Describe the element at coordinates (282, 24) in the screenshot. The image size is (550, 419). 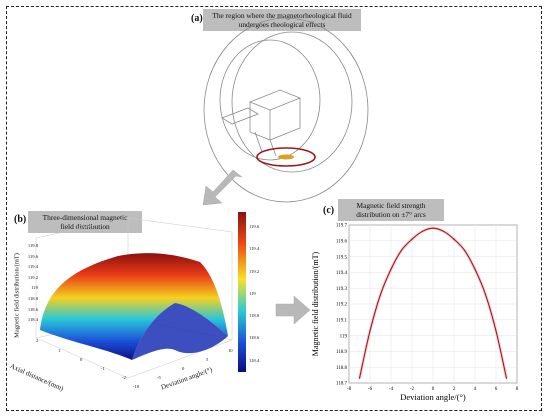
I see `panel-a-caption-line2: undergoes rheological effects` at that location.